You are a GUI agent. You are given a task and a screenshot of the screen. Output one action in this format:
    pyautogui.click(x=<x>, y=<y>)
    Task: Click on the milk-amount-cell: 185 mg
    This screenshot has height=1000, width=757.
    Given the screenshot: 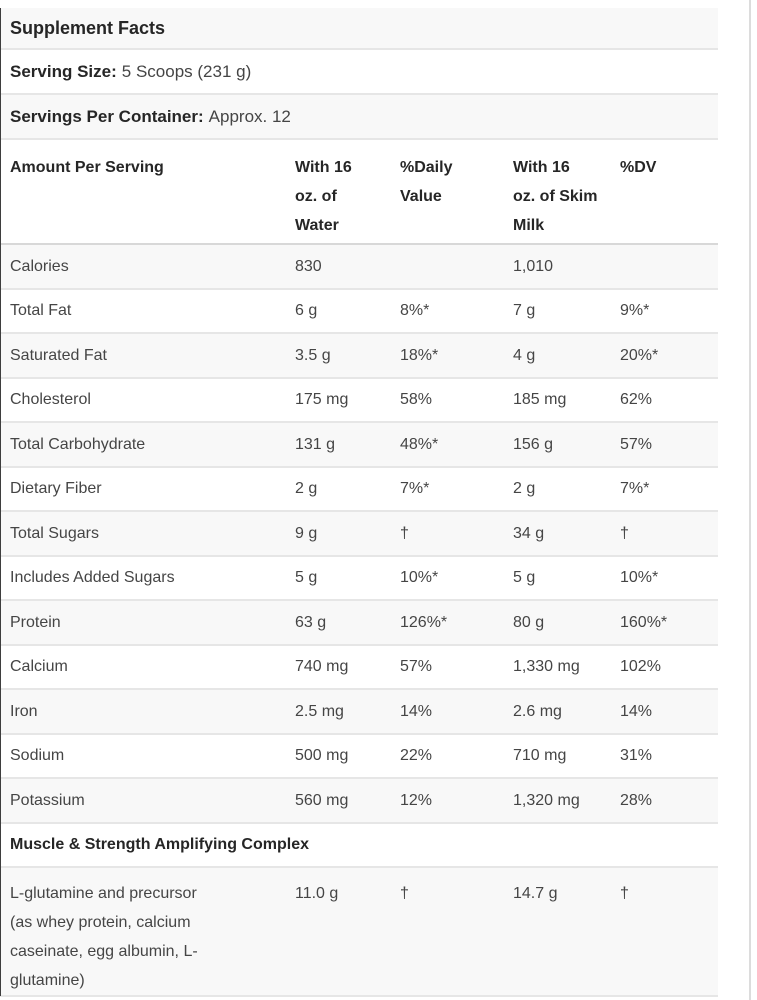 What is the action you would take?
    pyautogui.click(x=540, y=400)
    